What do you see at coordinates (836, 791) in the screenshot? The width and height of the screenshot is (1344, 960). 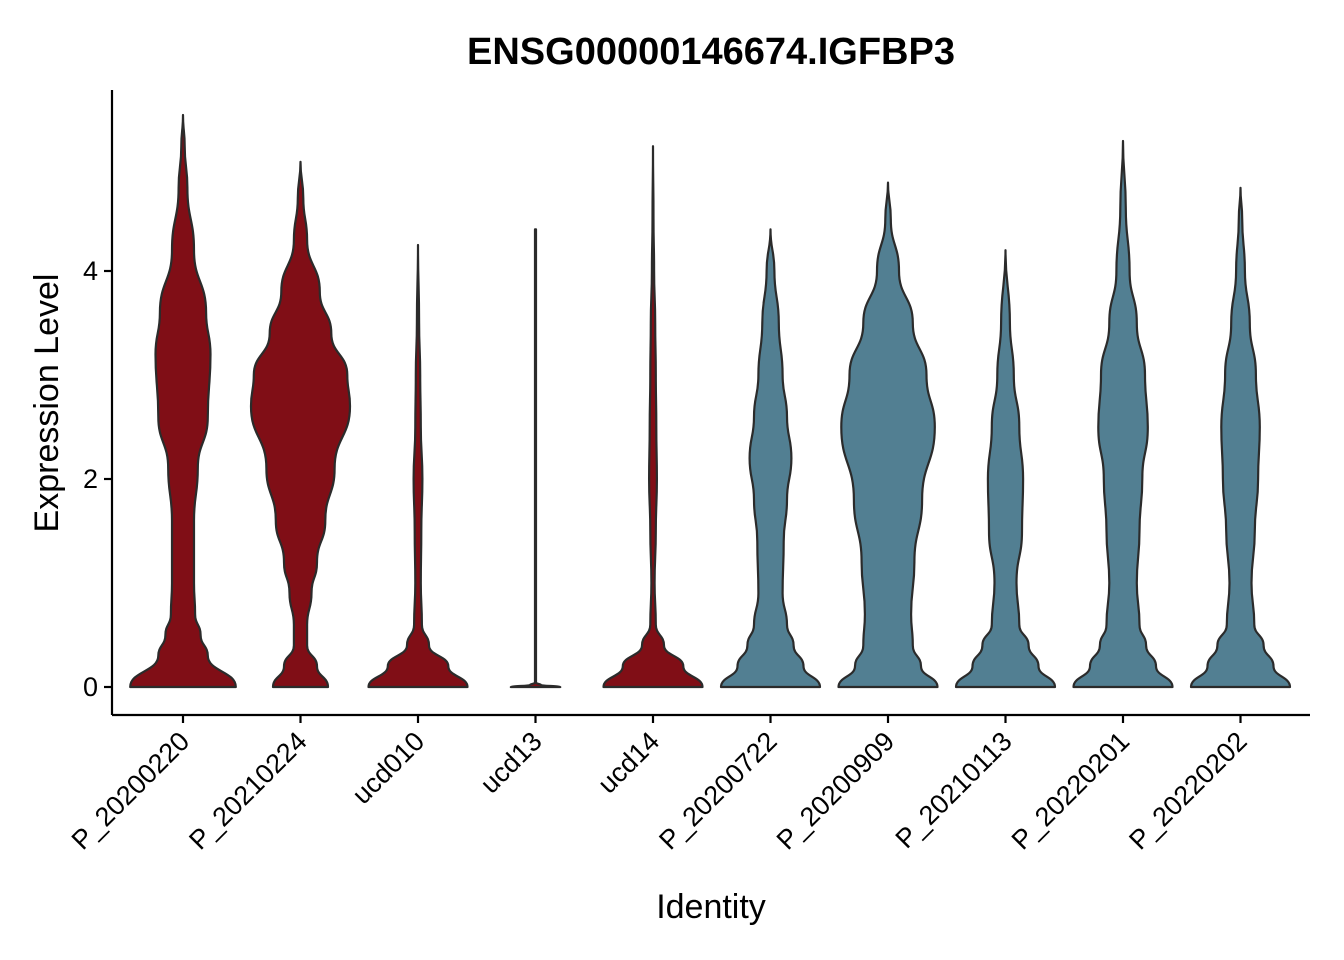 I see `x-tick-label-P_20200909: P_20200909` at bounding box center [836, 791].